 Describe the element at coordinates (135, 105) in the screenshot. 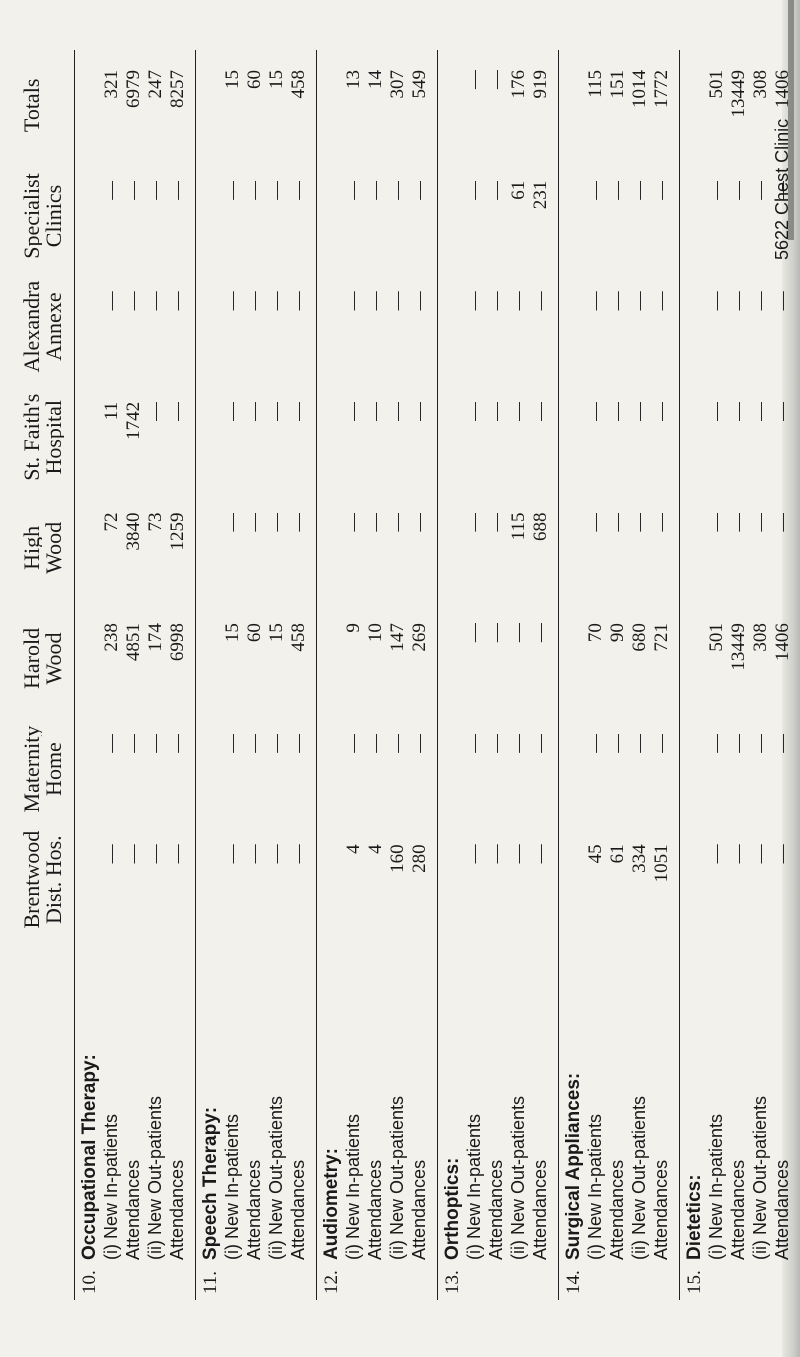

I see `value-column-cell: 321 6979 247 8257` at that location.